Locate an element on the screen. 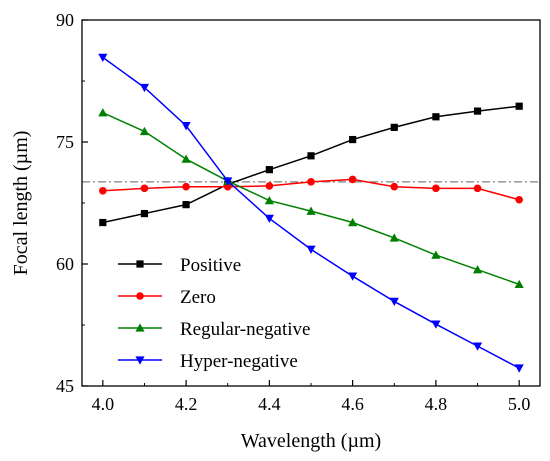  x-tick-label: 4.0 is located at coordinates (103, 404).